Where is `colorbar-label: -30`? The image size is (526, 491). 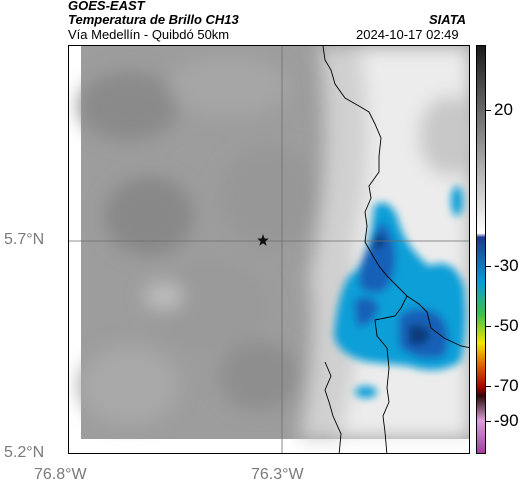
colorbar-label: -30 is located at coordinates (506, 265).